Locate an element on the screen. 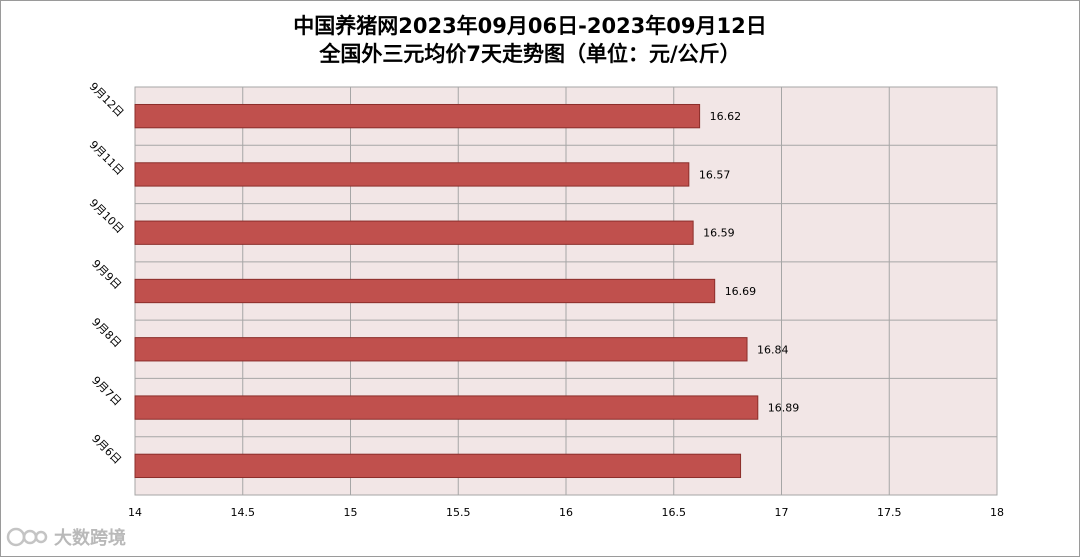 This screenshot has width=1080, height=557. data-label: 16.69 is located at coordinates (741, 291).